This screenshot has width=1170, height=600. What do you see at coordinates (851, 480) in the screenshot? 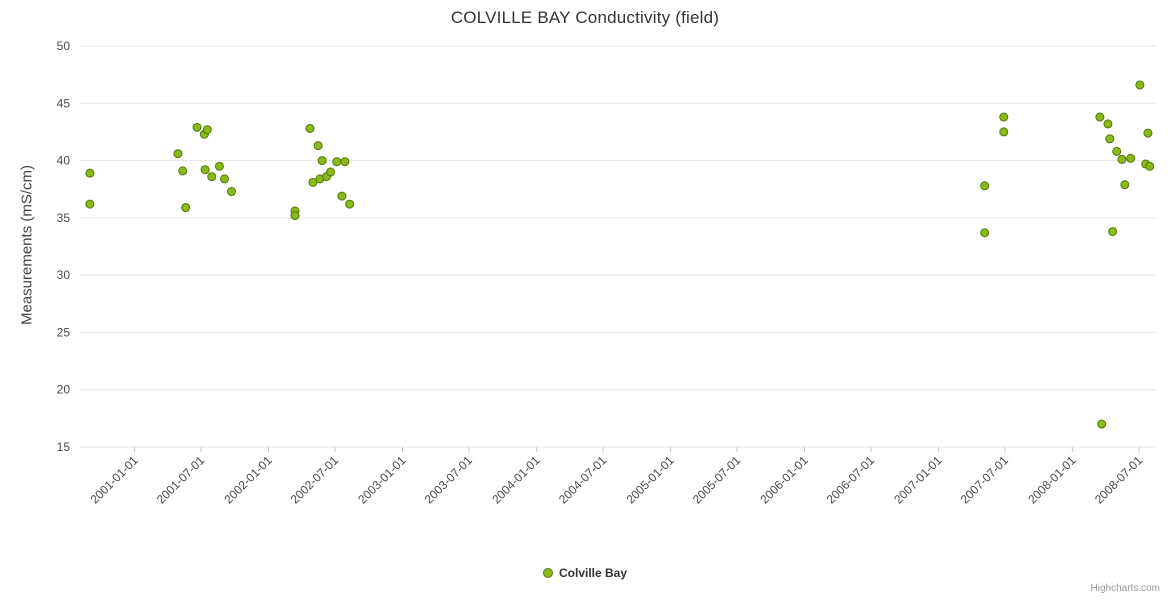
I see `x-axis-tick-label: 2006-07-01` at bounding box center [851, 480].